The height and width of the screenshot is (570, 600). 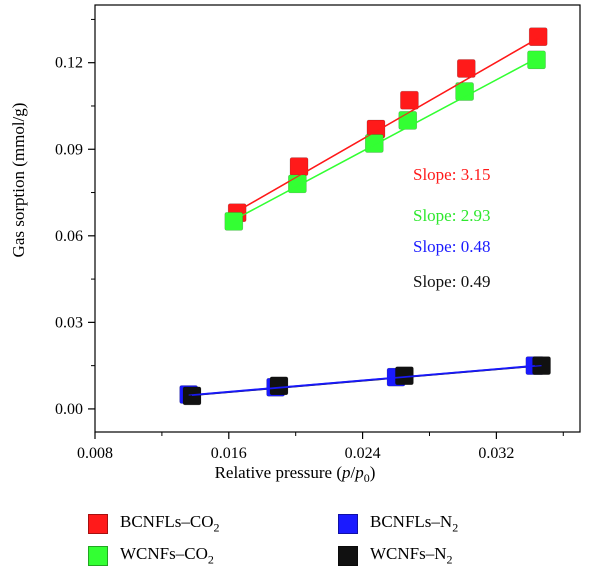 I want to click on legend-item-bcnfls-n2: BCNFLs–N2, so click(x=398, y=523).